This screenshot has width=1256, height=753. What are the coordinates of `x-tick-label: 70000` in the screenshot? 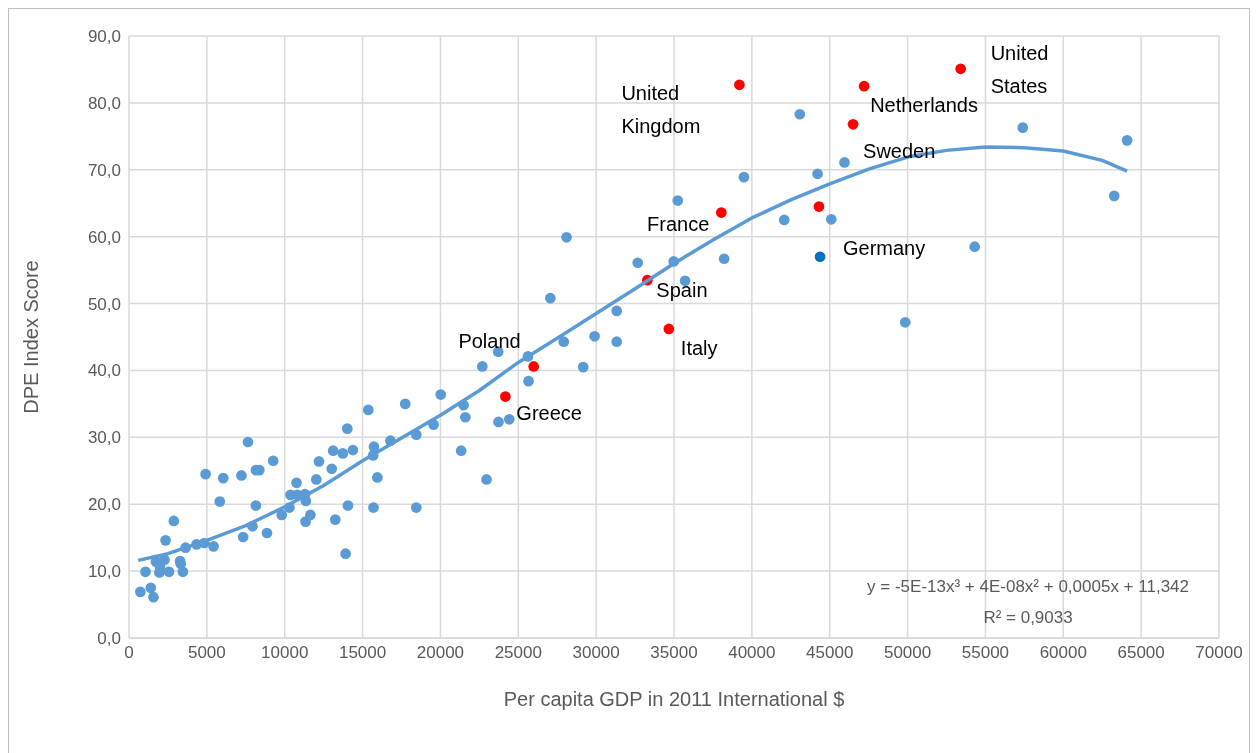 It's located at (1219, 653).